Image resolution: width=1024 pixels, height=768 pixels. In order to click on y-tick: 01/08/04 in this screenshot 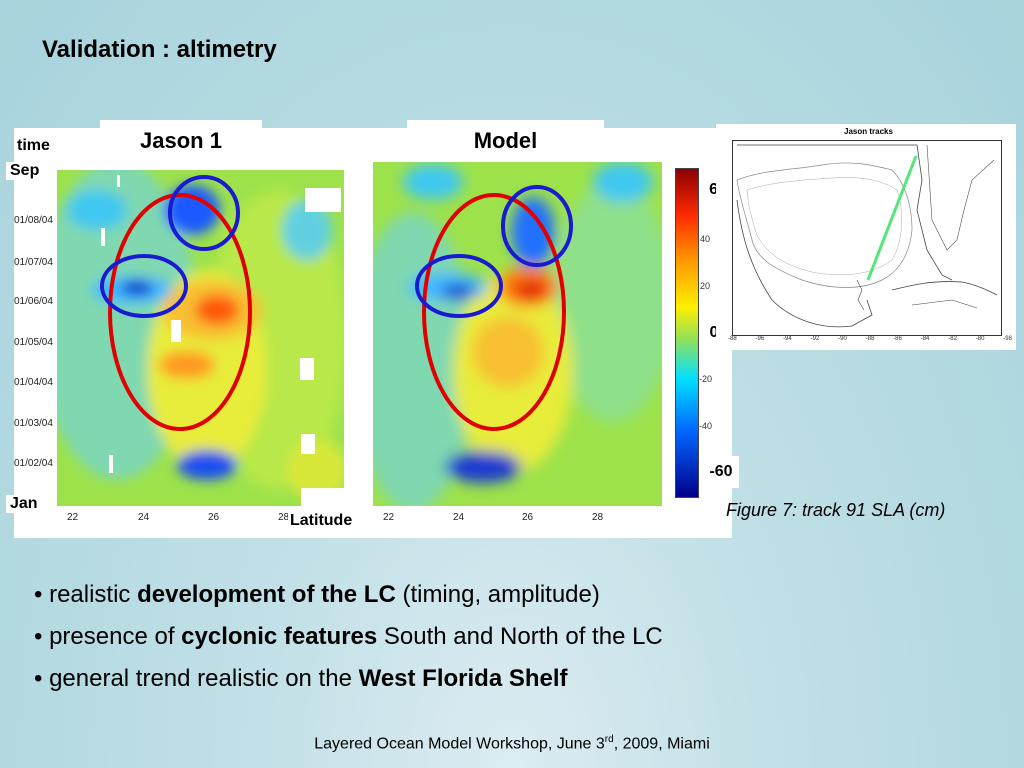, I will do `click(33, 220)`.